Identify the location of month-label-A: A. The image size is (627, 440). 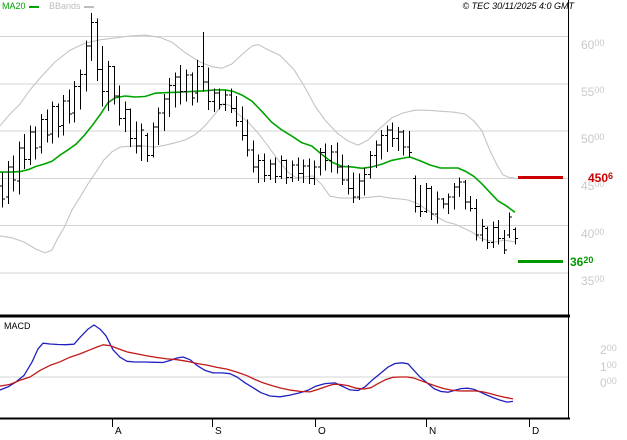
(118, 431).